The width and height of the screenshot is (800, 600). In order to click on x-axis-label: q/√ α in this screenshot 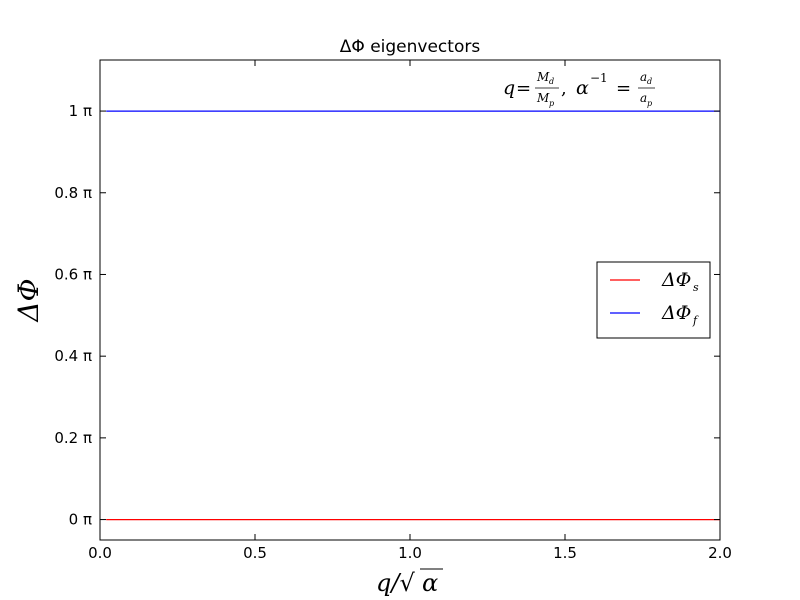, I will do `click(409, 582)`.